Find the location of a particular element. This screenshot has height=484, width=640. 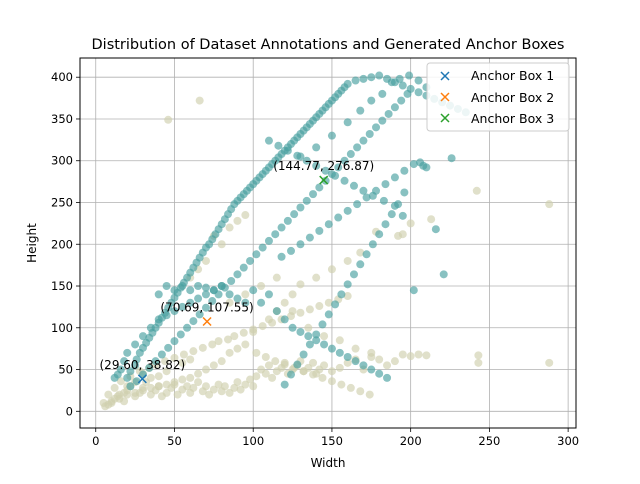

x-tick-label: 300 is located at coordinates (568, 441).